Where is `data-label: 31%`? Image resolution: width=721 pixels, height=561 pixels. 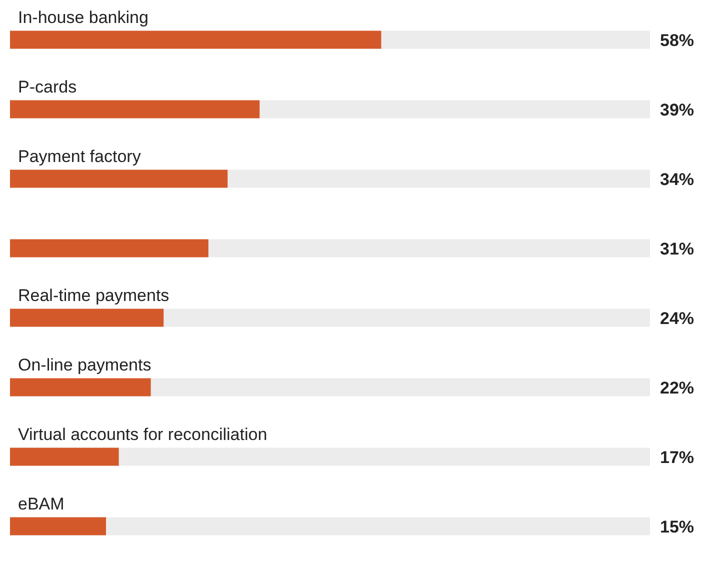 data-label: 31% is located at coordinates (677, 248).